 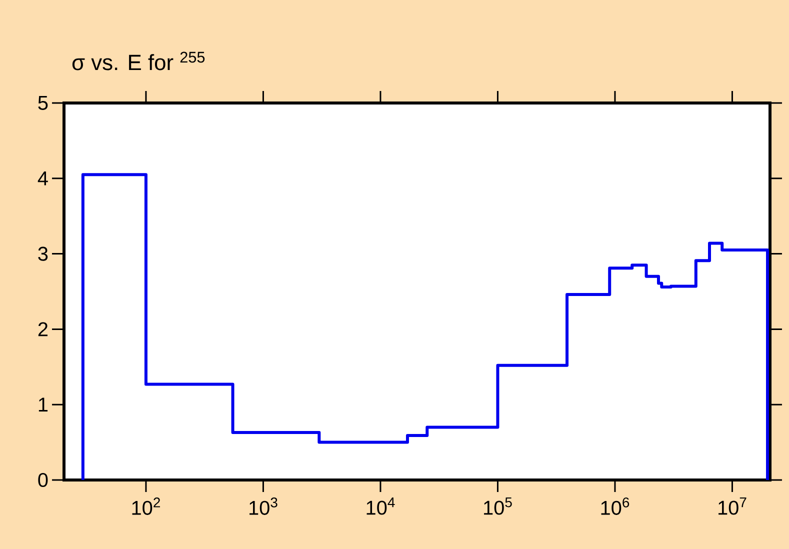 What do you see at coordinates (380, 506) in the screenshot?
I see `x-tick-label: 10$^{4}$` at bounding box center [380, 506].